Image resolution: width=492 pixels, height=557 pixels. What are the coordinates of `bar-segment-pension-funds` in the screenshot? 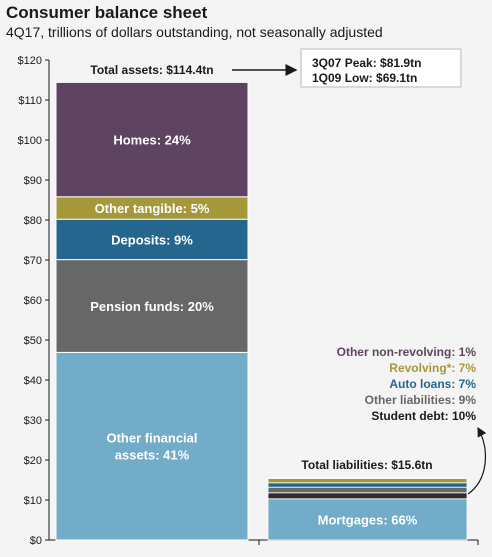 It's located at (152, 306).